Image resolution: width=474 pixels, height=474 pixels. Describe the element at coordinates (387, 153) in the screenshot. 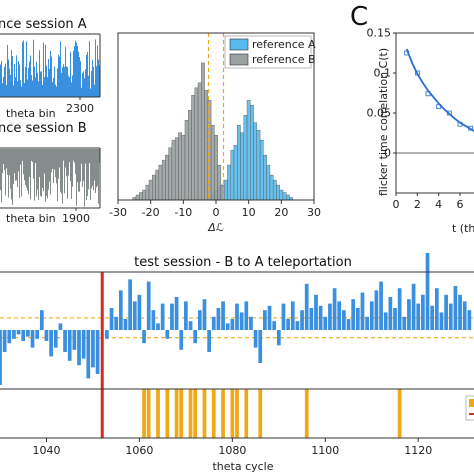

I see `correlation-y-tick-label: 0` at that location.